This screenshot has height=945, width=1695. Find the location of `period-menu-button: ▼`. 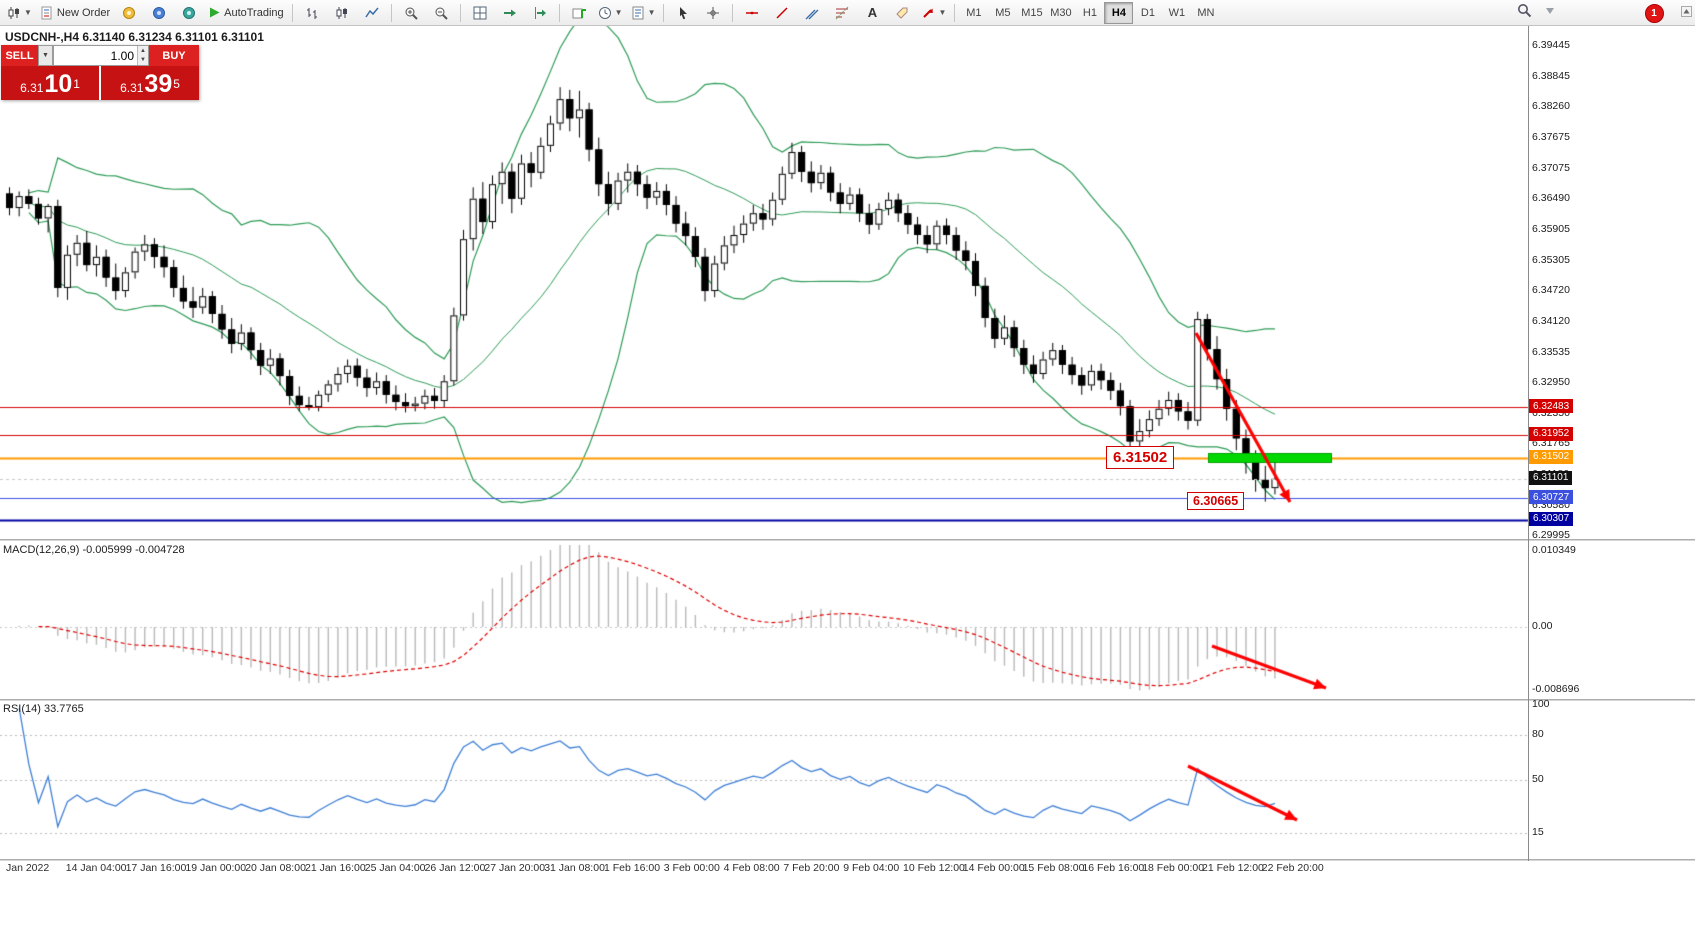

period-menu-button: ▼ is located at coordinates (610, 13).